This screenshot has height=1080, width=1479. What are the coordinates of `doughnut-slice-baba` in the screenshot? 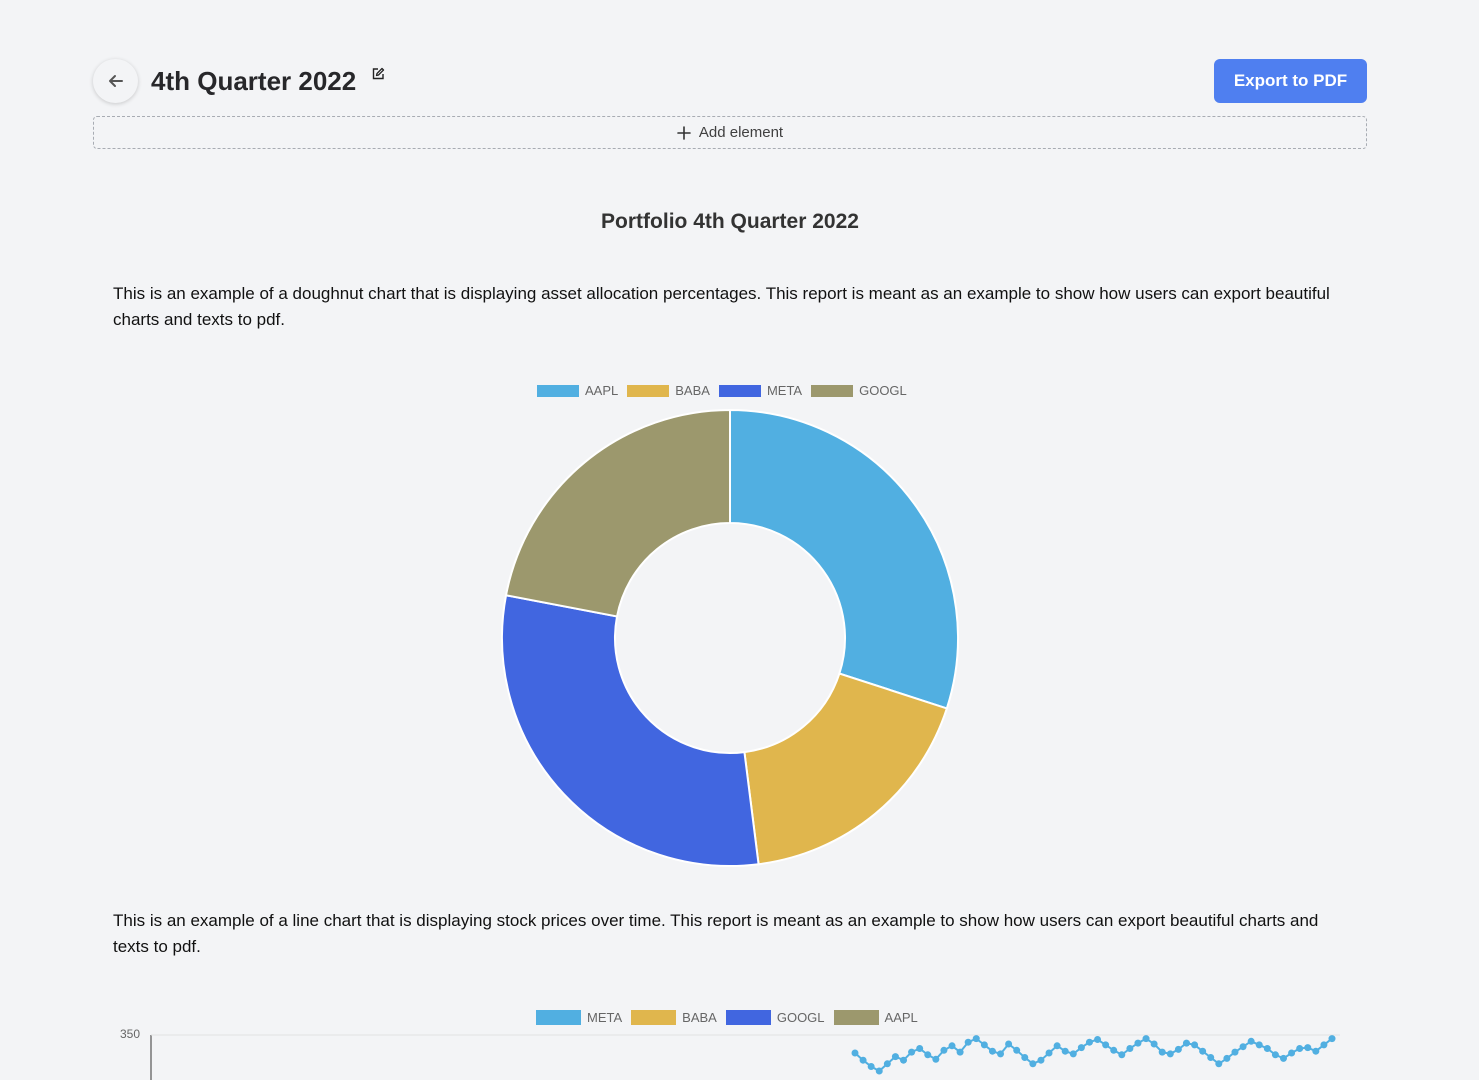 It's located at (845, 769).